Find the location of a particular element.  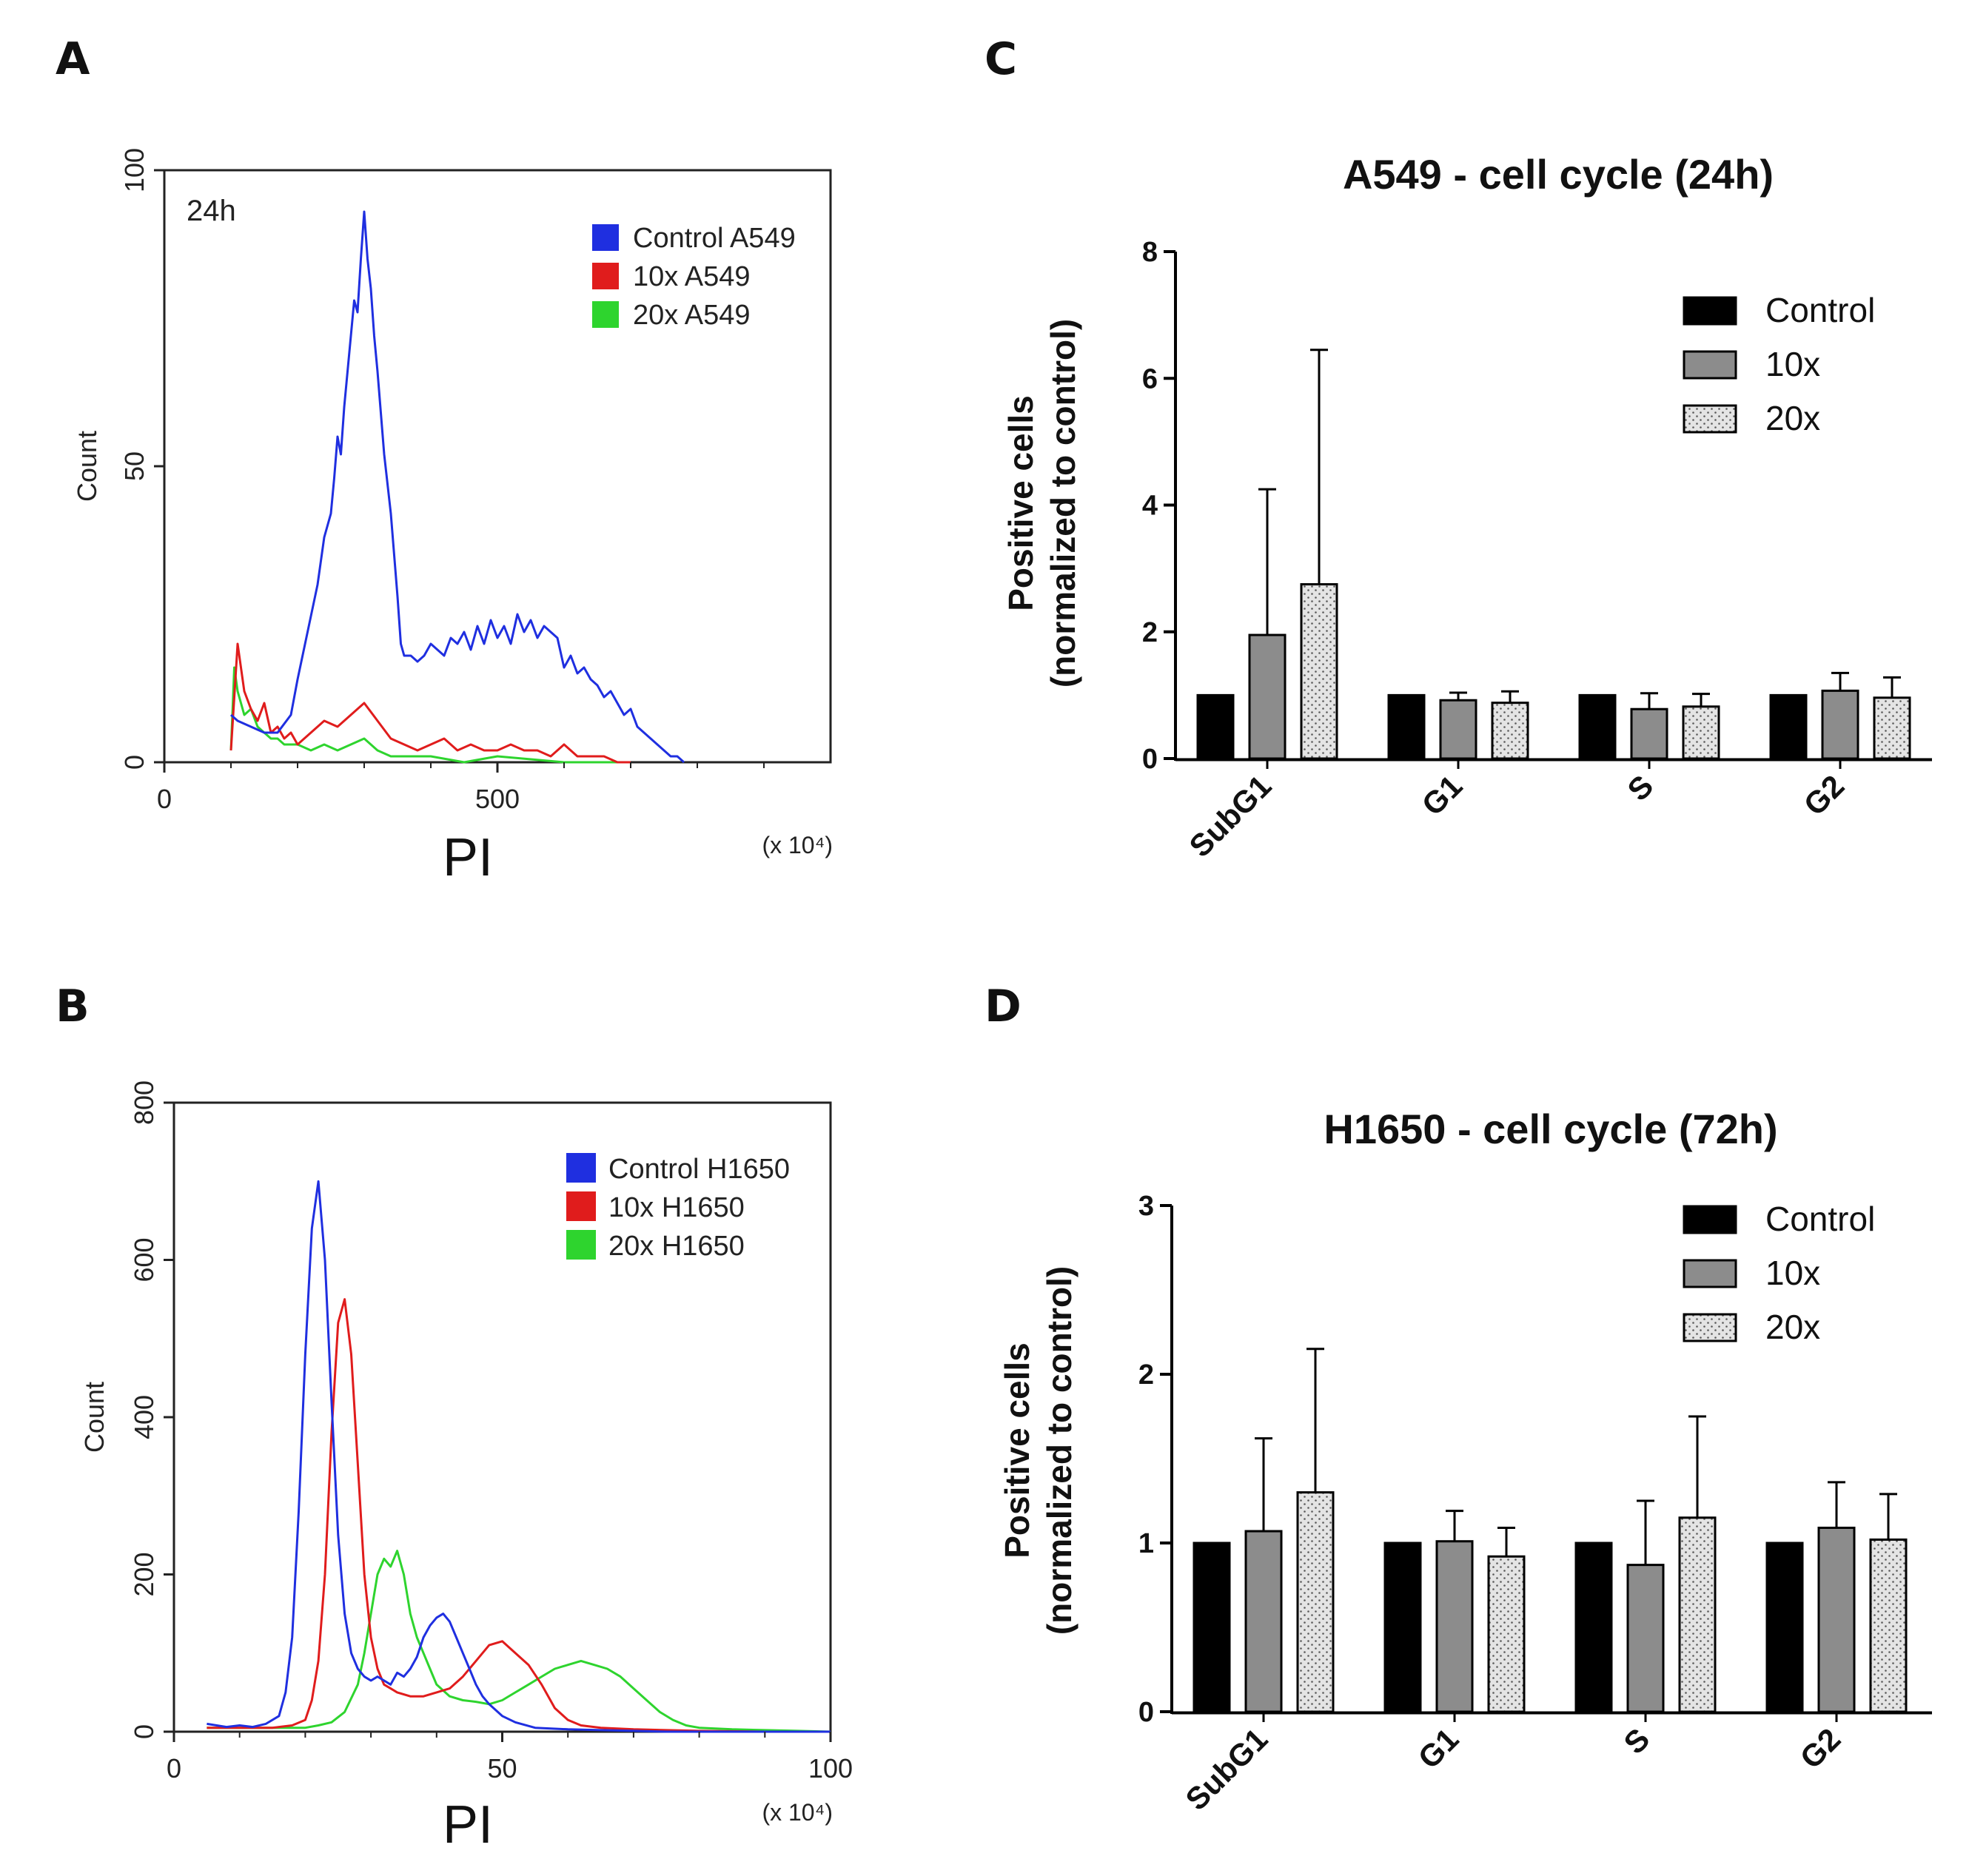

panel-letter-c: C is located at coordinates (1001, 59).